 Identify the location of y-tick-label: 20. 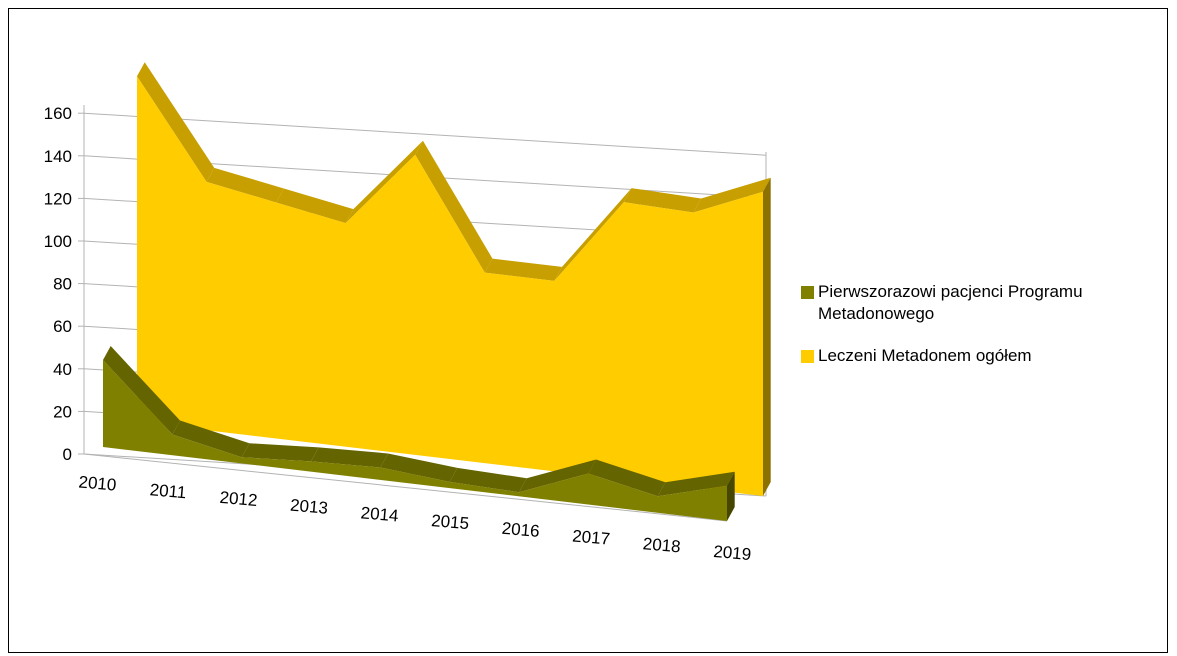
(62, 411).